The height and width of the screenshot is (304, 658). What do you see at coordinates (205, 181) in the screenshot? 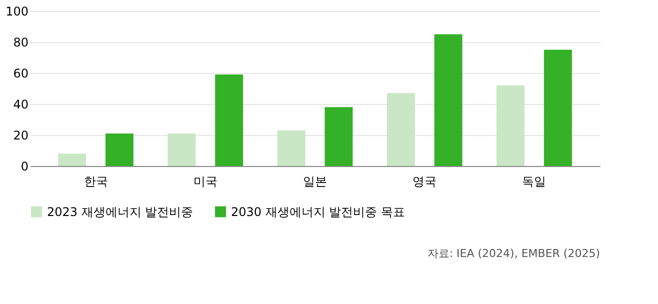
I see `x-tick-label: 미국` at bounding box center [205, 181].